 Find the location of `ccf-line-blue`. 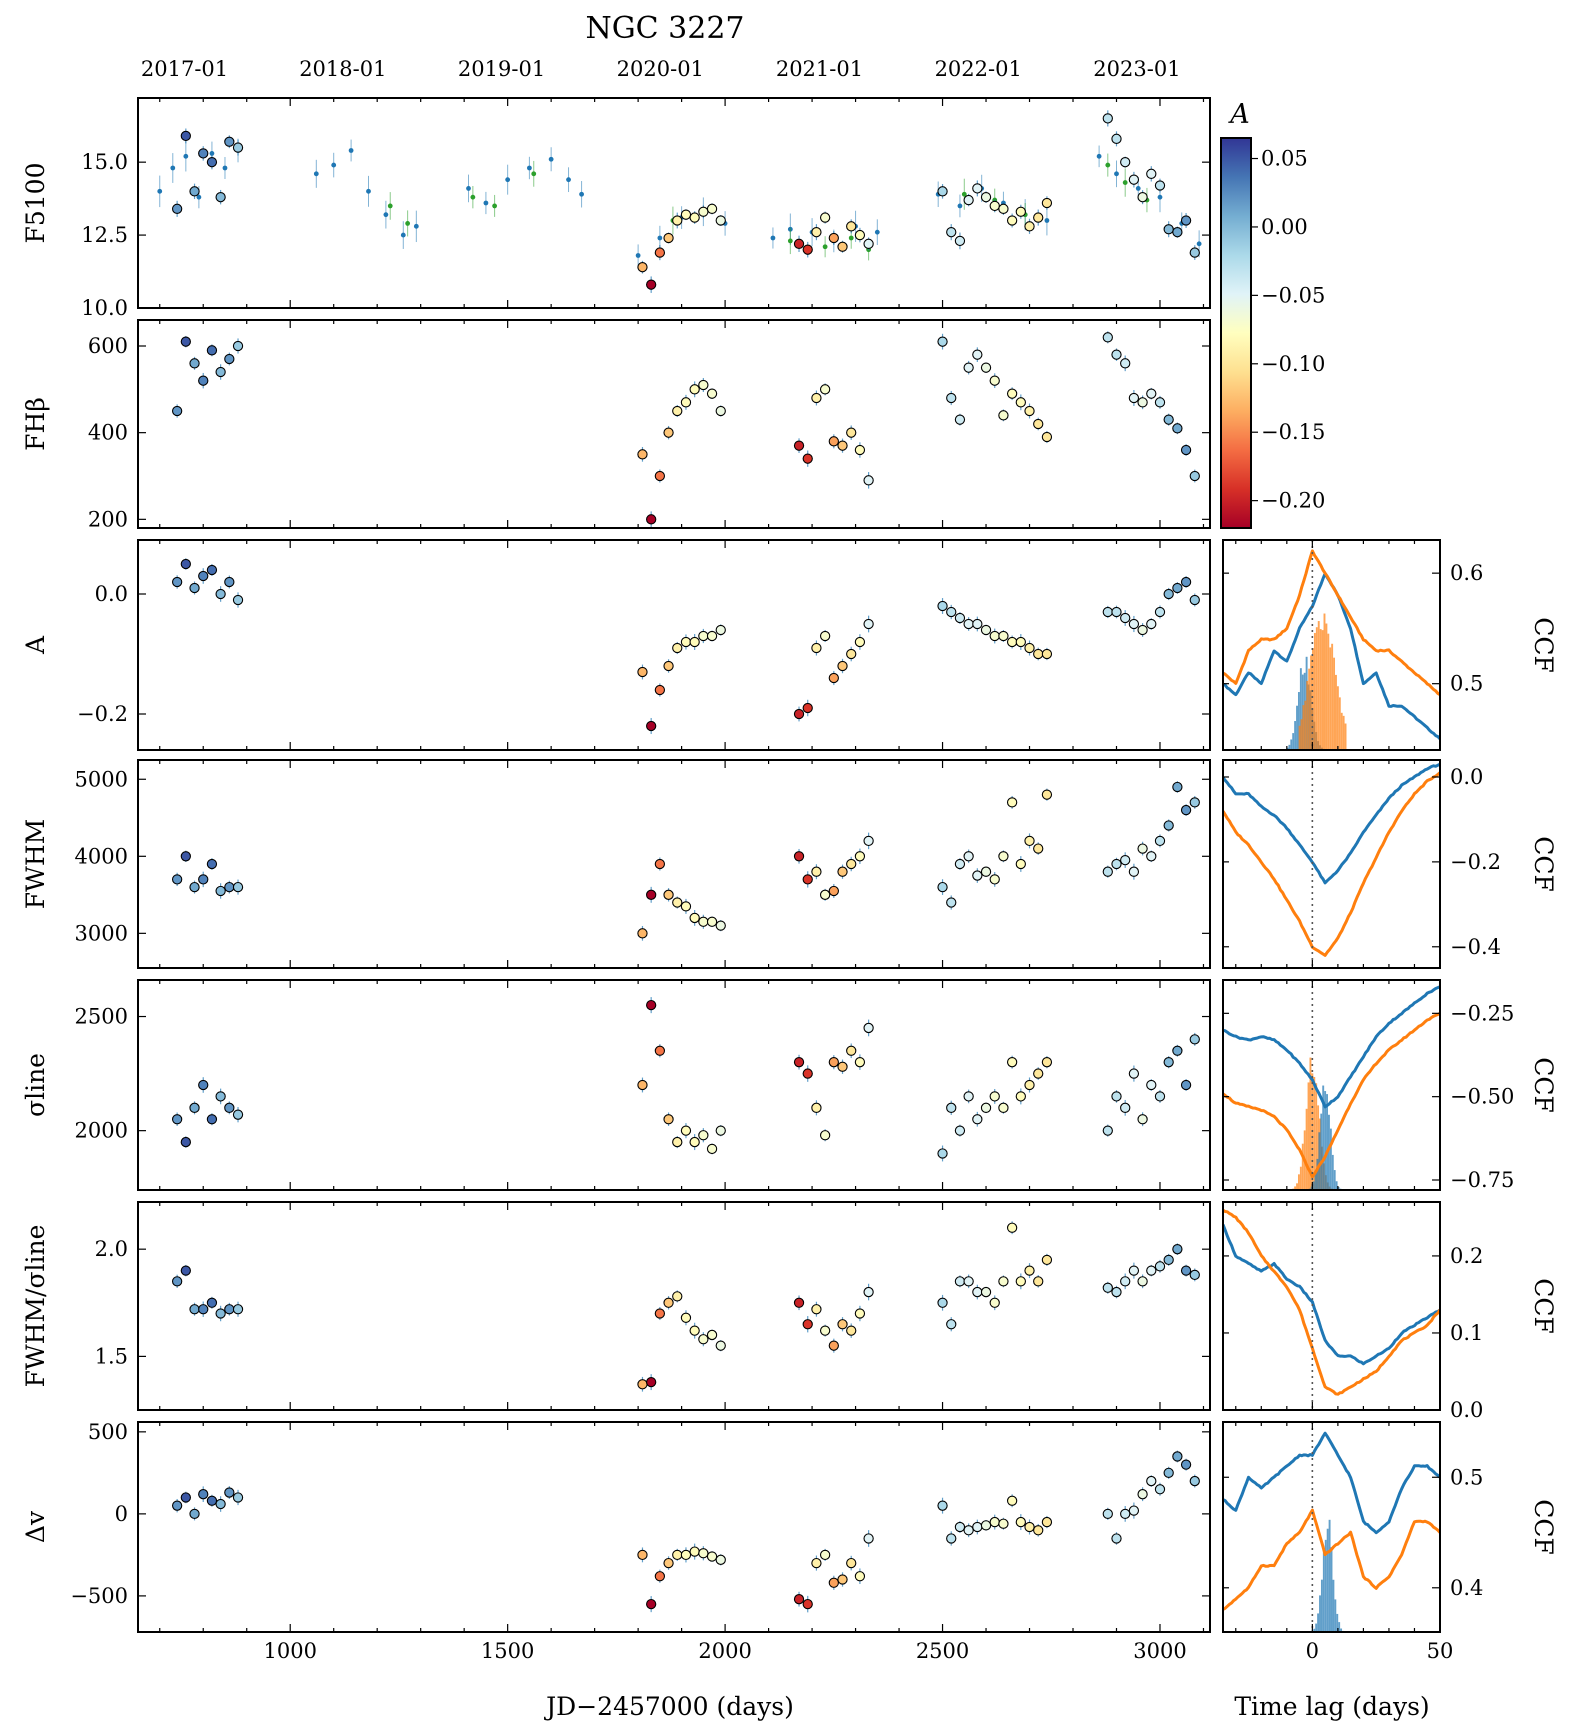

ccf-line-blue is located at coordinates (1331, 1047).